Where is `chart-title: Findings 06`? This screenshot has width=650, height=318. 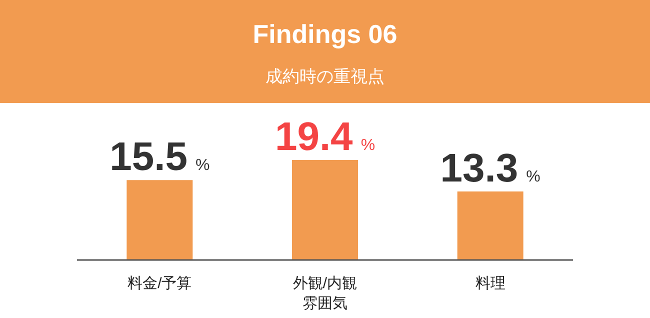 chart-title: Findings 06 is located at coordinates (325, 34).